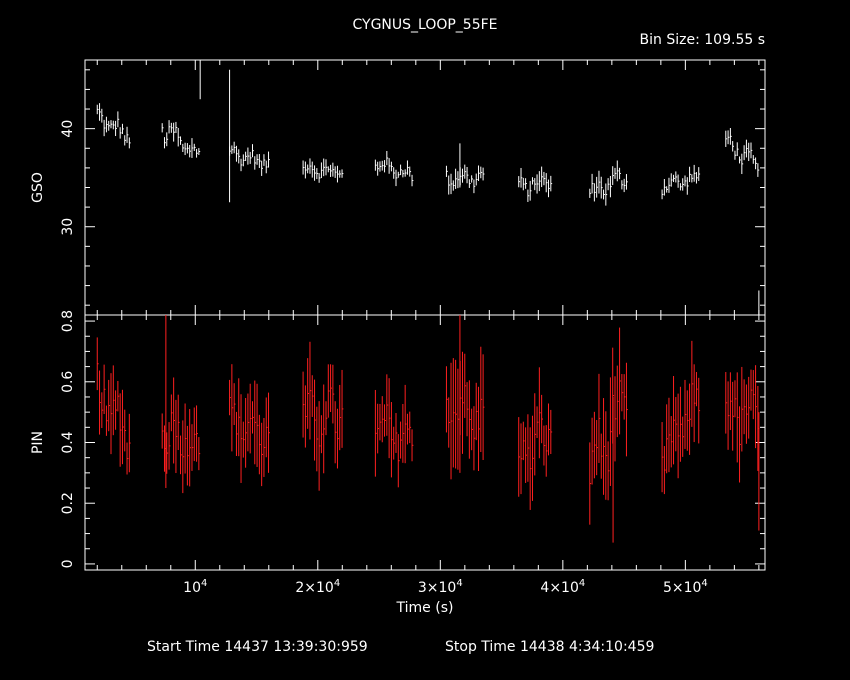 The width and height of the screenshot is (850, 680). I want to click on x-axis-label: Time (s), so click(425, 608).